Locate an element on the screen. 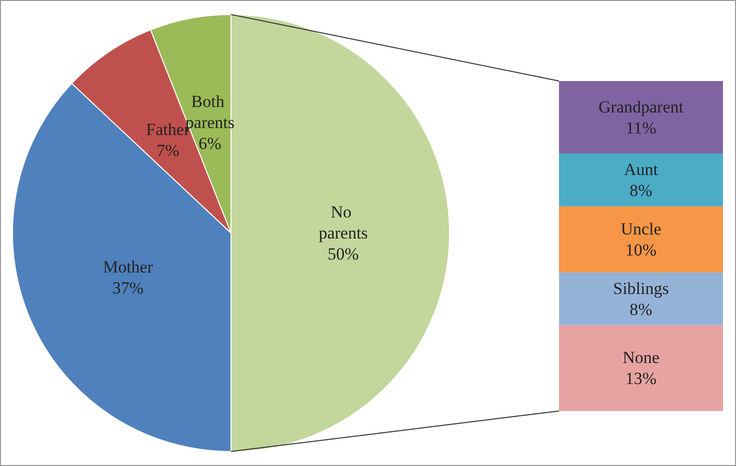  slice-label: No parents is located at coordinates (343, 222).